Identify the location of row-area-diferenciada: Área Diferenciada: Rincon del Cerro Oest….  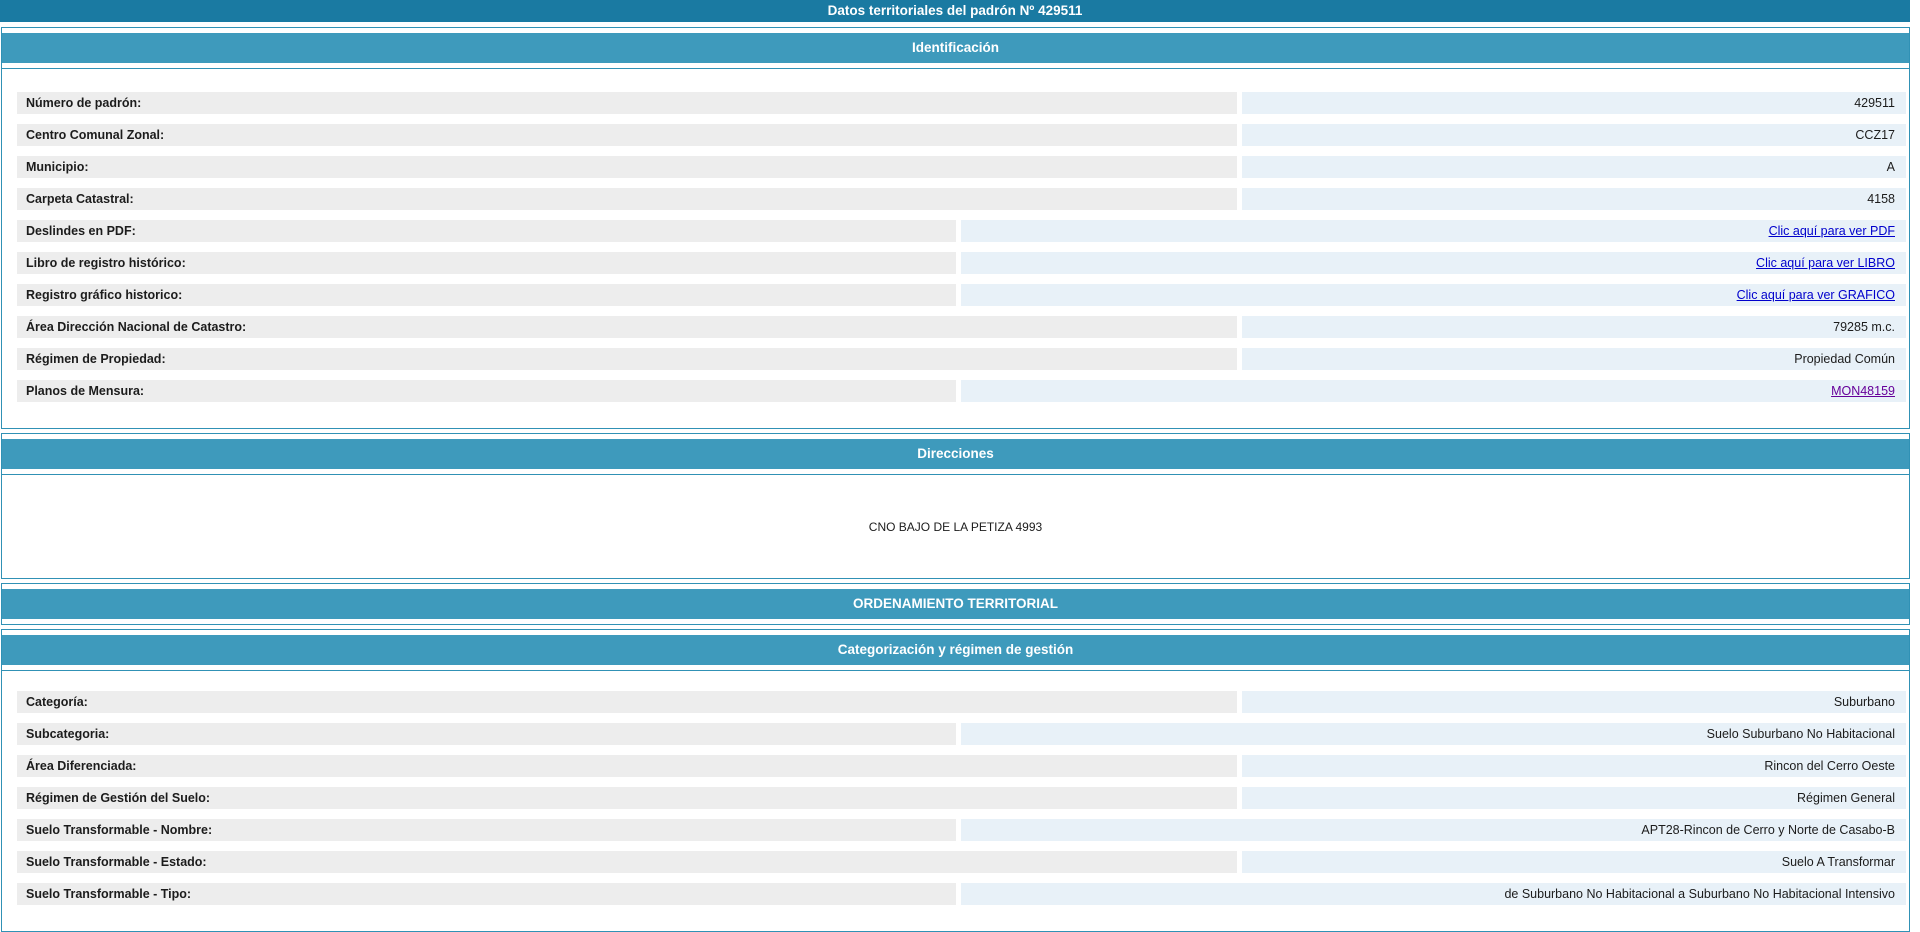
(961, 766).